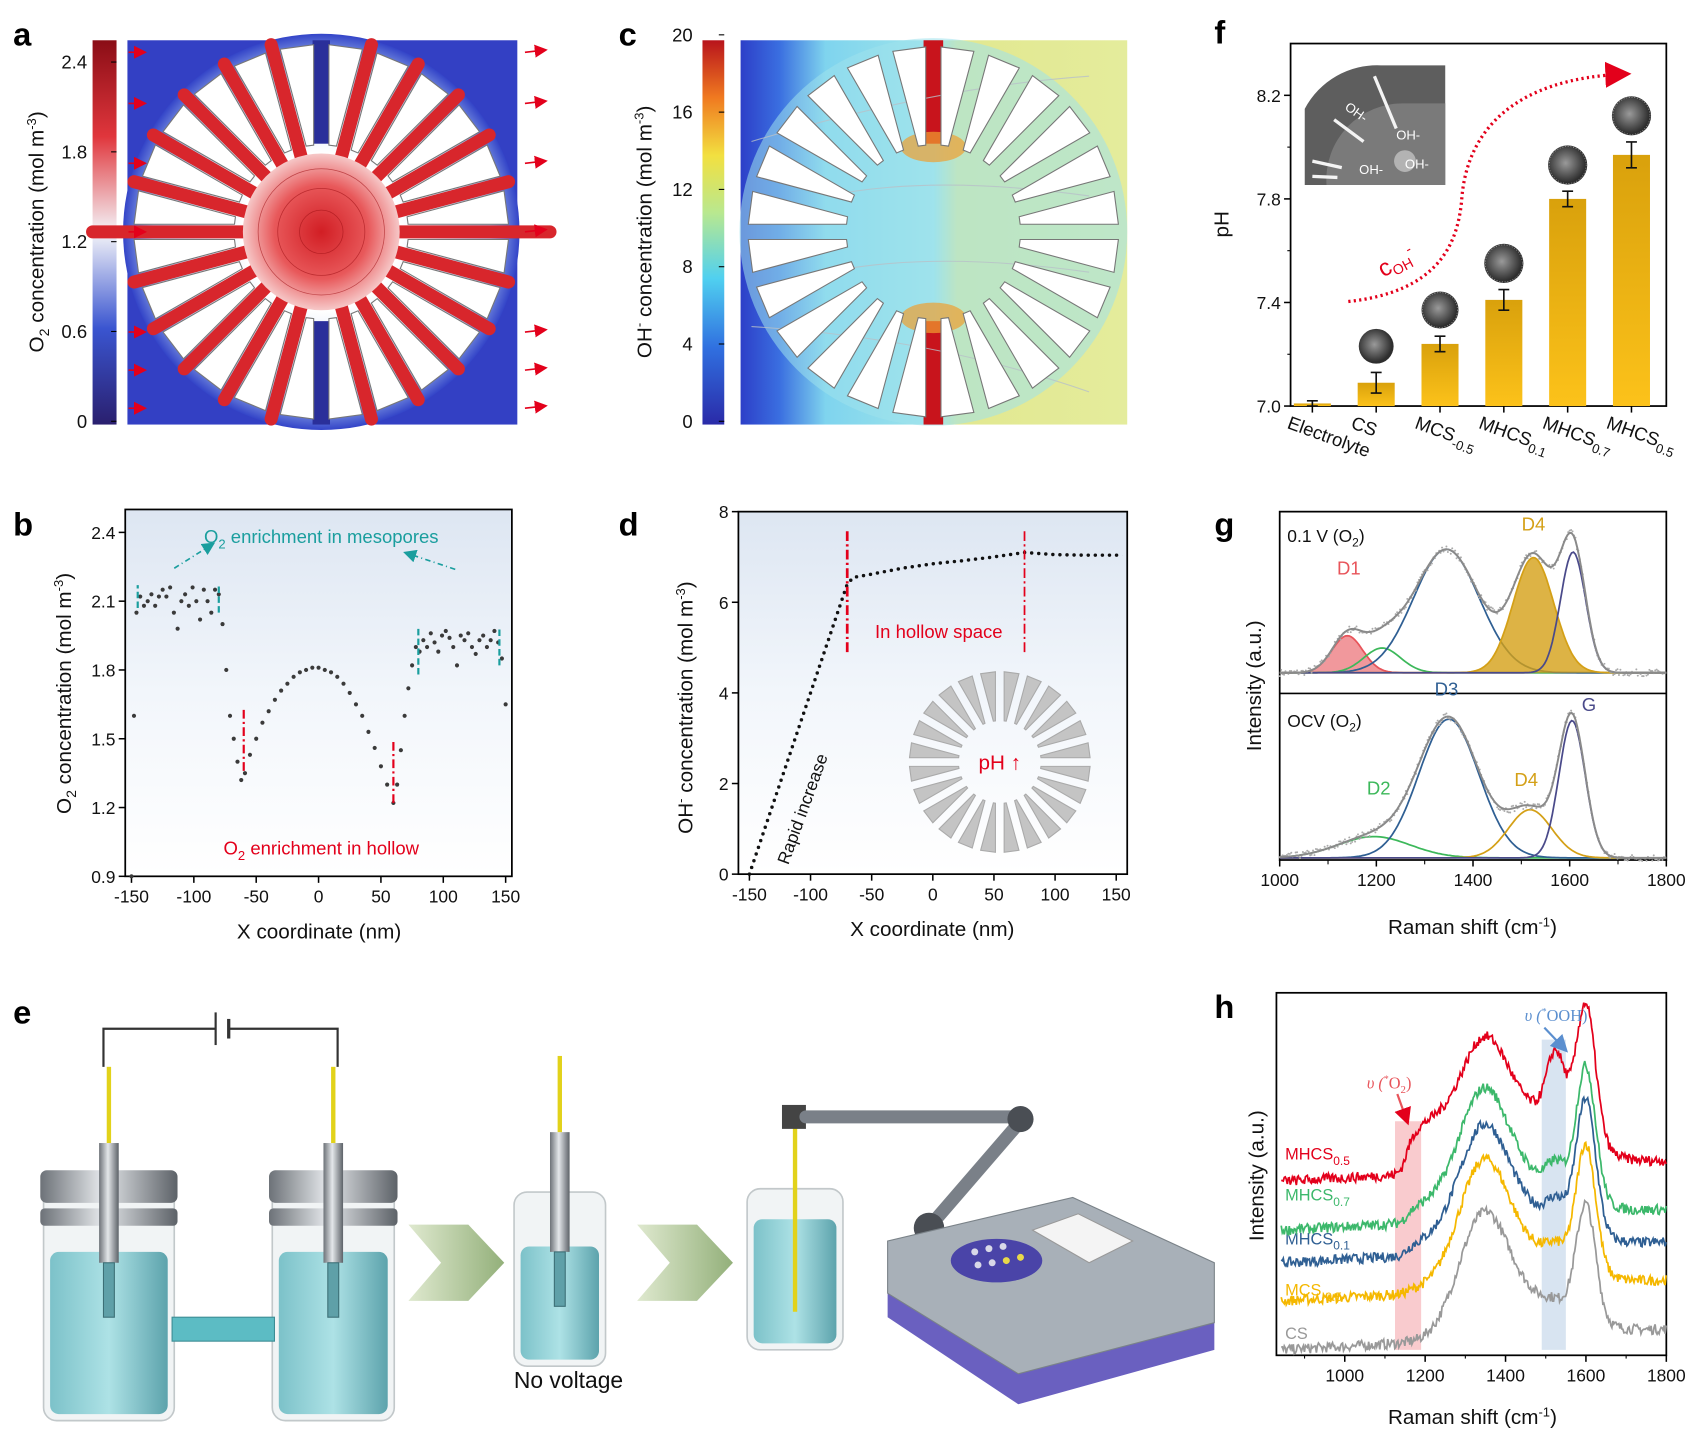 This screenshot has width=1699, height=1437. What do you see at coordinates (793, 1116) in the screenshot?
I see `probe-holder` at bounding box center [793, 1116].